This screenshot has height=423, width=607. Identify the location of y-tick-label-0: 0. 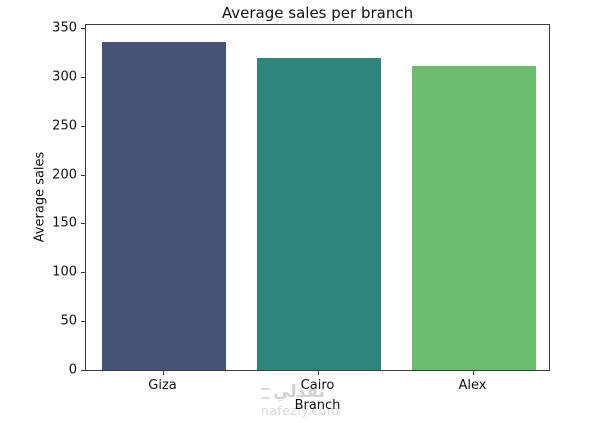
(72, 370).